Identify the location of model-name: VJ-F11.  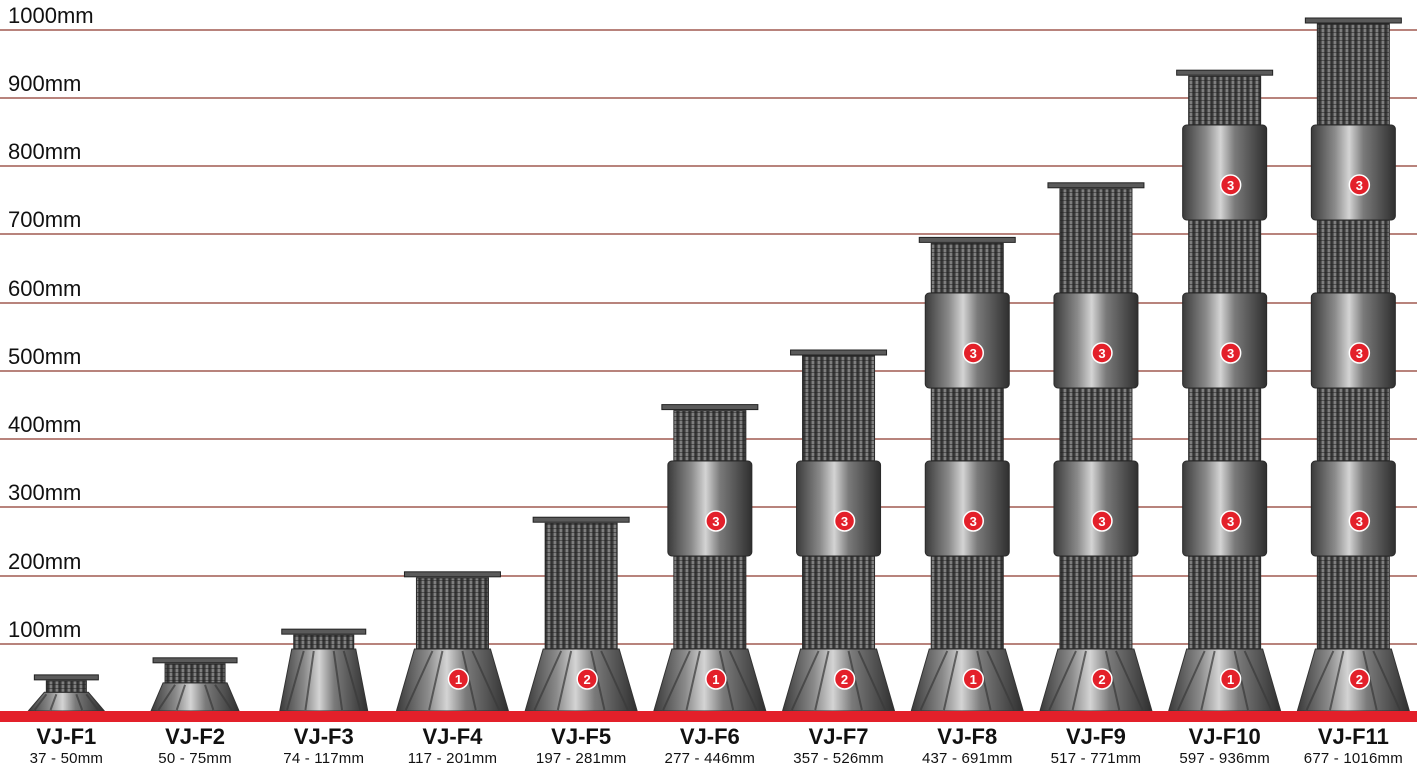
(1353, 736).